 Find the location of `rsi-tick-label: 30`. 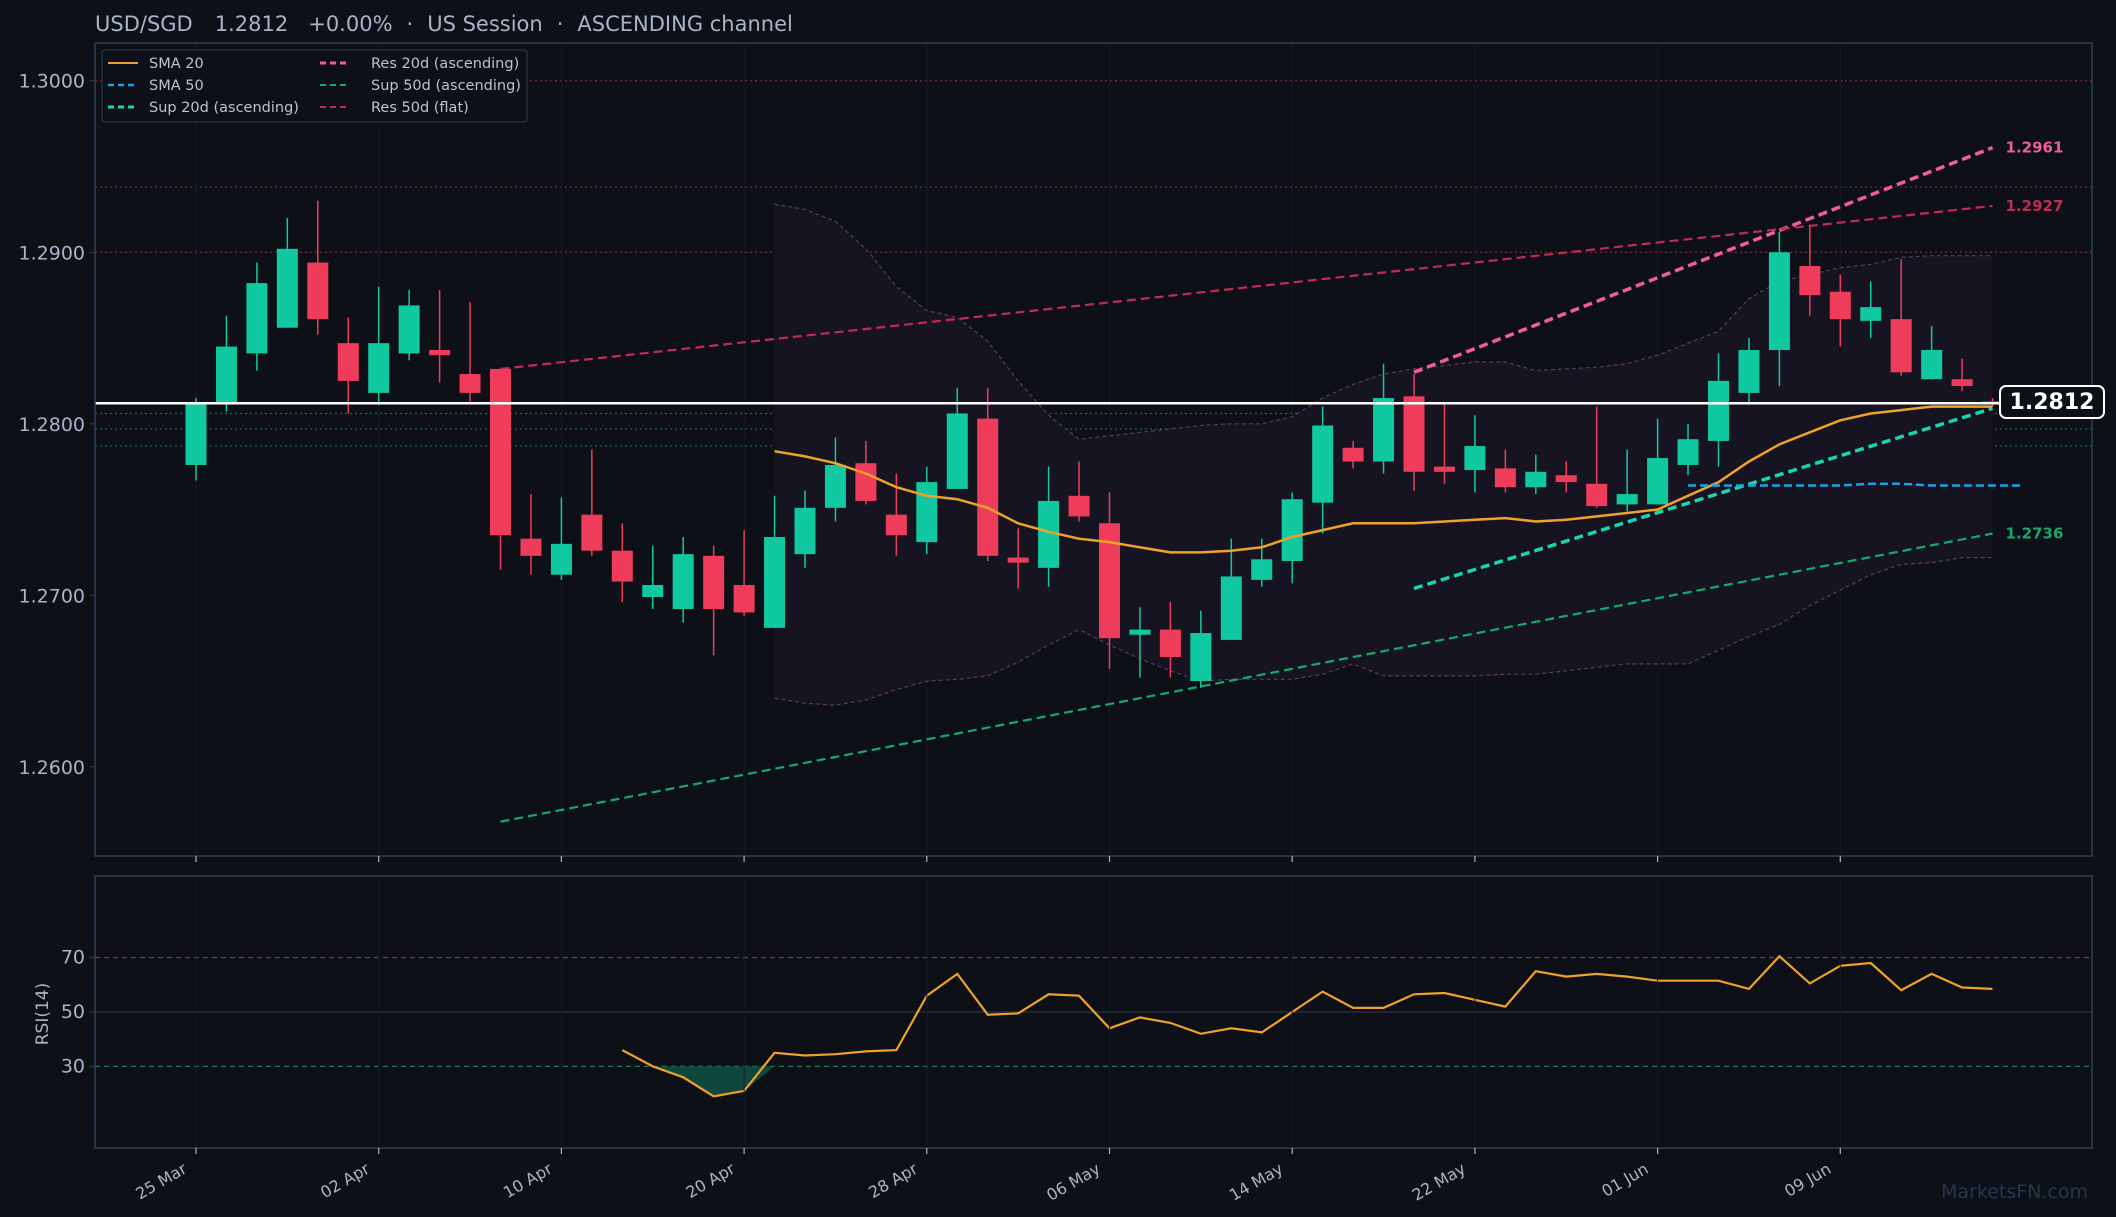

rsi-tick-label: 30 is located at coordinates (73, 1066).